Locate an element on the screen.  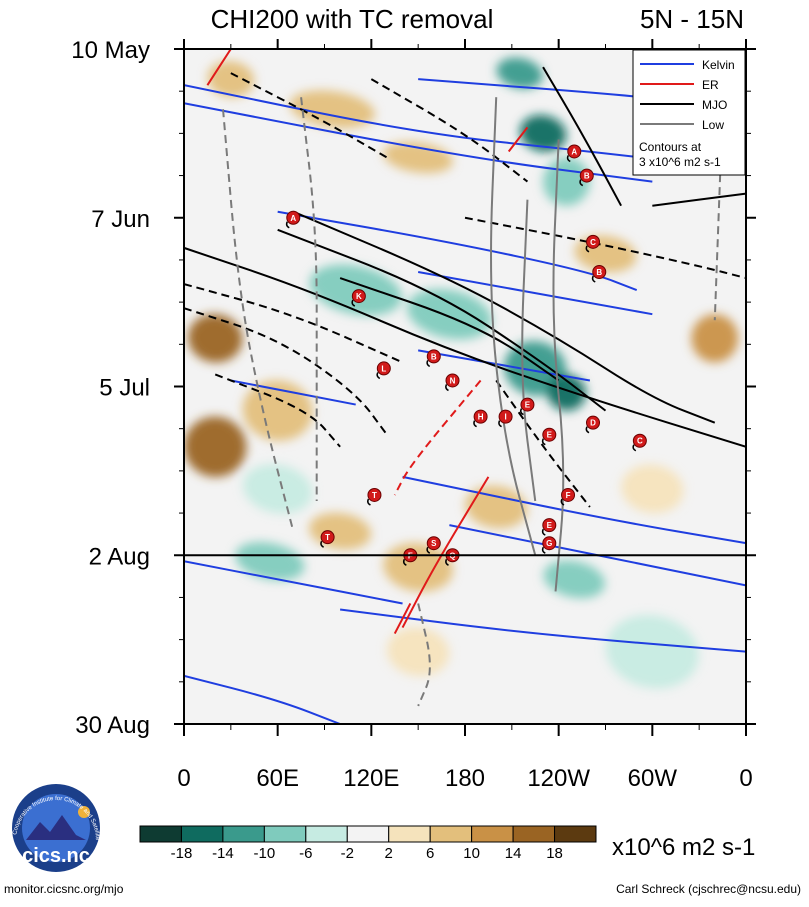
tc-marker-10: H is located at coordinates (480, 418).